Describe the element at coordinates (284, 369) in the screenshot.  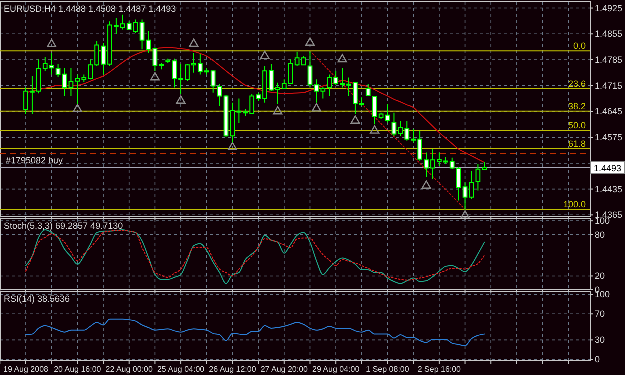
I see `x-tick-label: 27 Aug 20:00` at that location.